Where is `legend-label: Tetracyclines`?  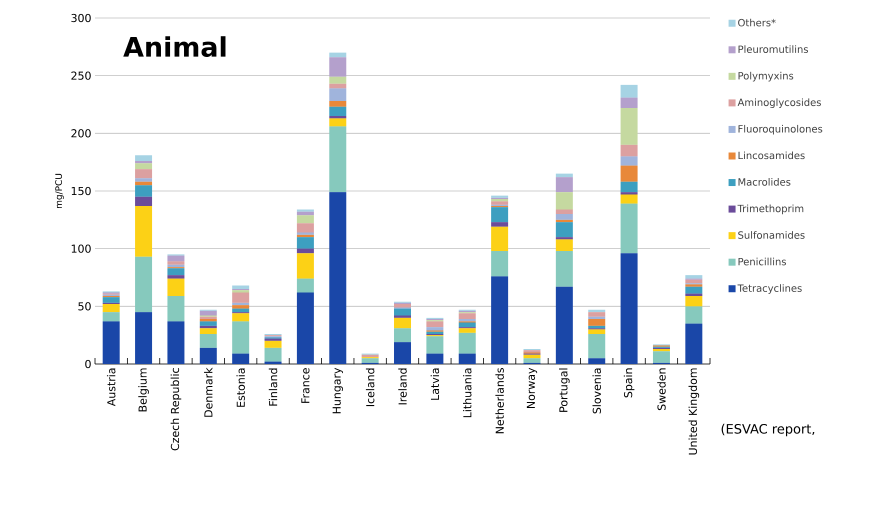
legend-label: Tetracyclines is located at coordinates (770, 289).